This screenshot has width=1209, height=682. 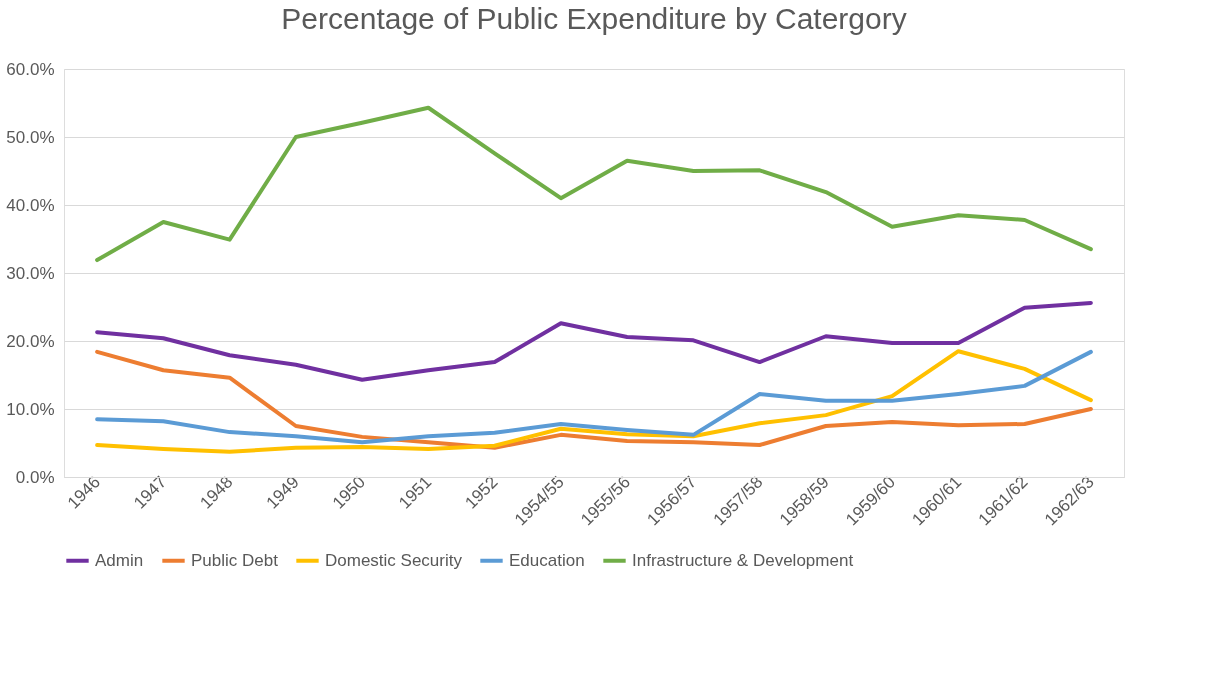 I want to click on chart-title: Percentage of Public Expenditure by Catergory, so click(x=594, y=18).